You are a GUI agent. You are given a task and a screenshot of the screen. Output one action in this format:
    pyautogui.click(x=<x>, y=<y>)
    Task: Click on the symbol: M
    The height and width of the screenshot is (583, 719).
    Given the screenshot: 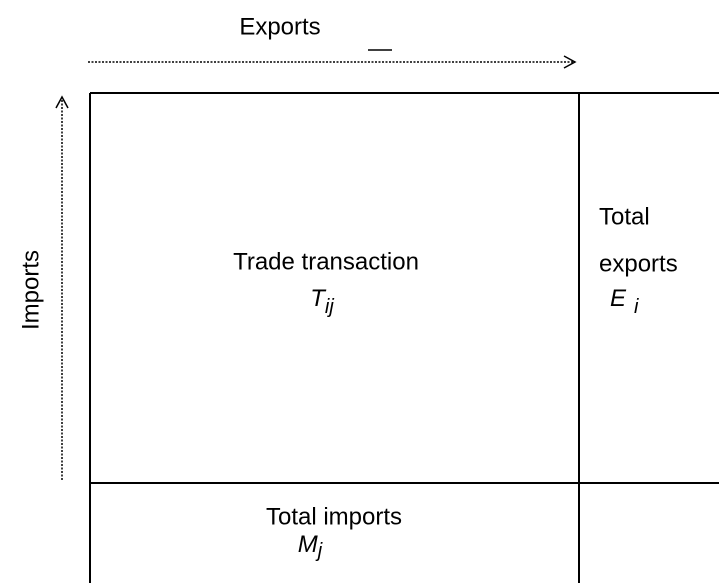 What is the action you would take?
    pyautogui.click(x=308, y=544)
    